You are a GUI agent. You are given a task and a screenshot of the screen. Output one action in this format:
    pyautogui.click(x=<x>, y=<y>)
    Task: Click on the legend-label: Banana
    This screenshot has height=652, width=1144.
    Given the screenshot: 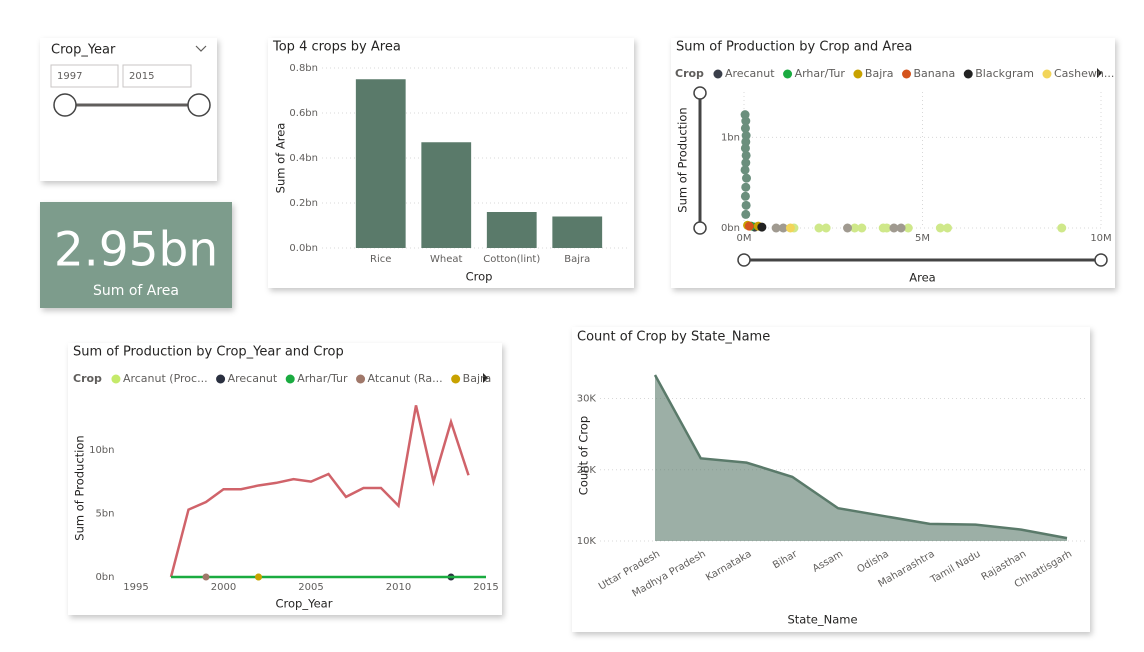 What is the action you would take?
    pyautogui.click(x=935, y=73)
    